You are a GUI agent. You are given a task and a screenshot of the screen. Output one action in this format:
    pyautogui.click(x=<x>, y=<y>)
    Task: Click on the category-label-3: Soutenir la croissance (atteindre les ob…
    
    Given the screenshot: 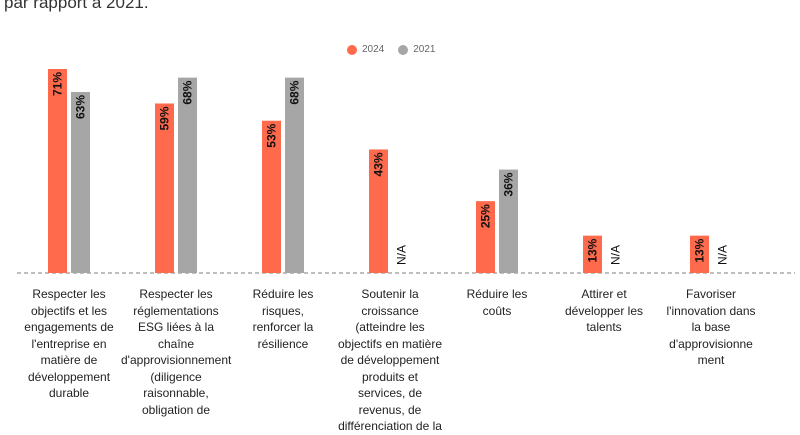 What is the action you would take?
    pyautogui.click(x=390, y=360)
    